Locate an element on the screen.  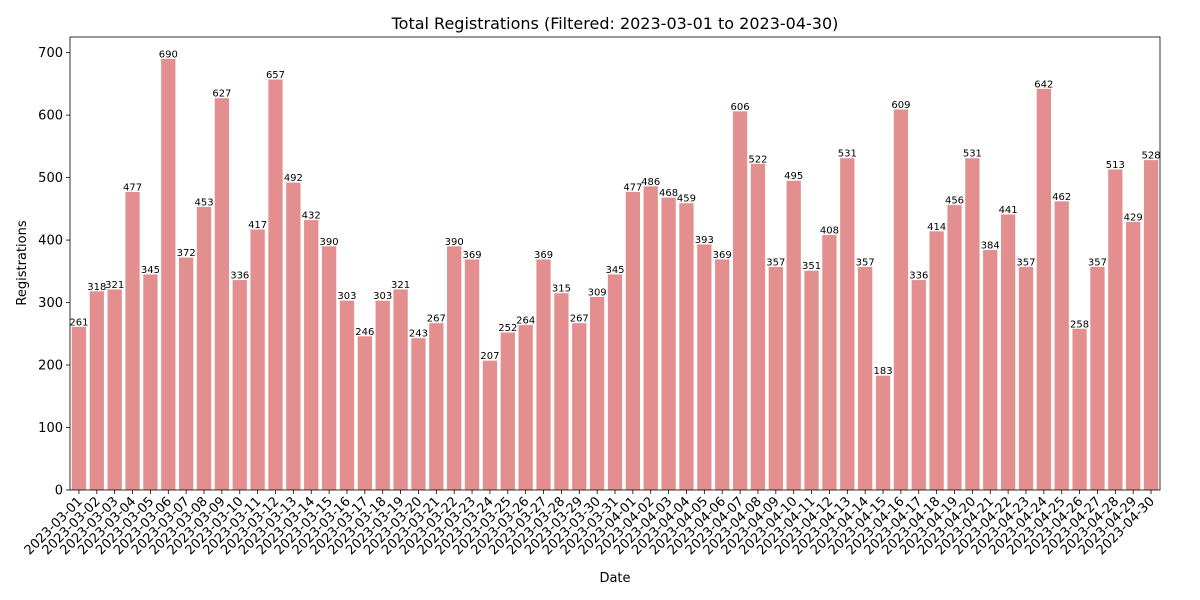
data-label-2023-04-16: 609 is located at coordinates (900, 105).